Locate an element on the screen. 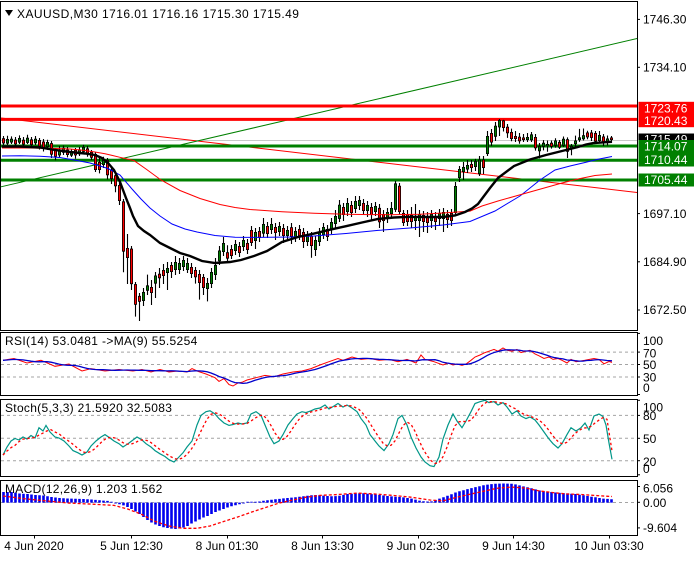  svg-text: -9.604 is located at coordinates (660, 528).